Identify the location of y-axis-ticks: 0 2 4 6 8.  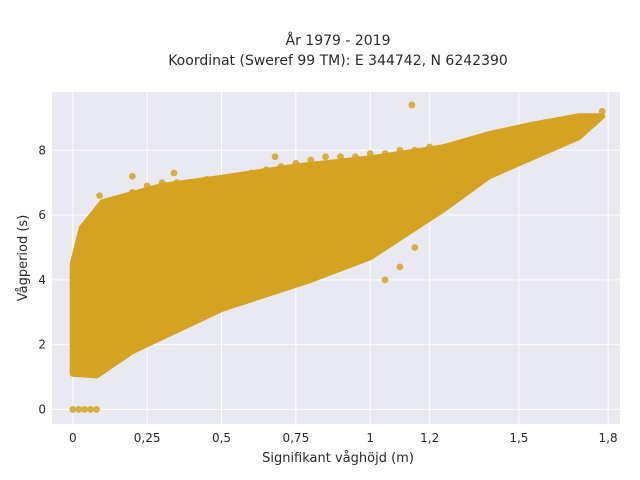
(42, 279).